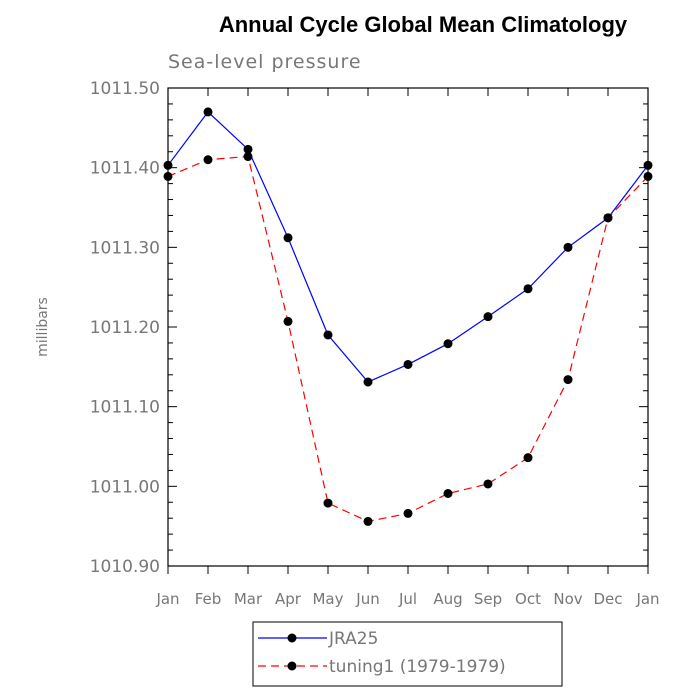 The image size is (700, 700). What do you see at coordinates (125, 89) in the screenshot?
I see `y-tick-label: 1011.50` at bounding box center [125, 89].